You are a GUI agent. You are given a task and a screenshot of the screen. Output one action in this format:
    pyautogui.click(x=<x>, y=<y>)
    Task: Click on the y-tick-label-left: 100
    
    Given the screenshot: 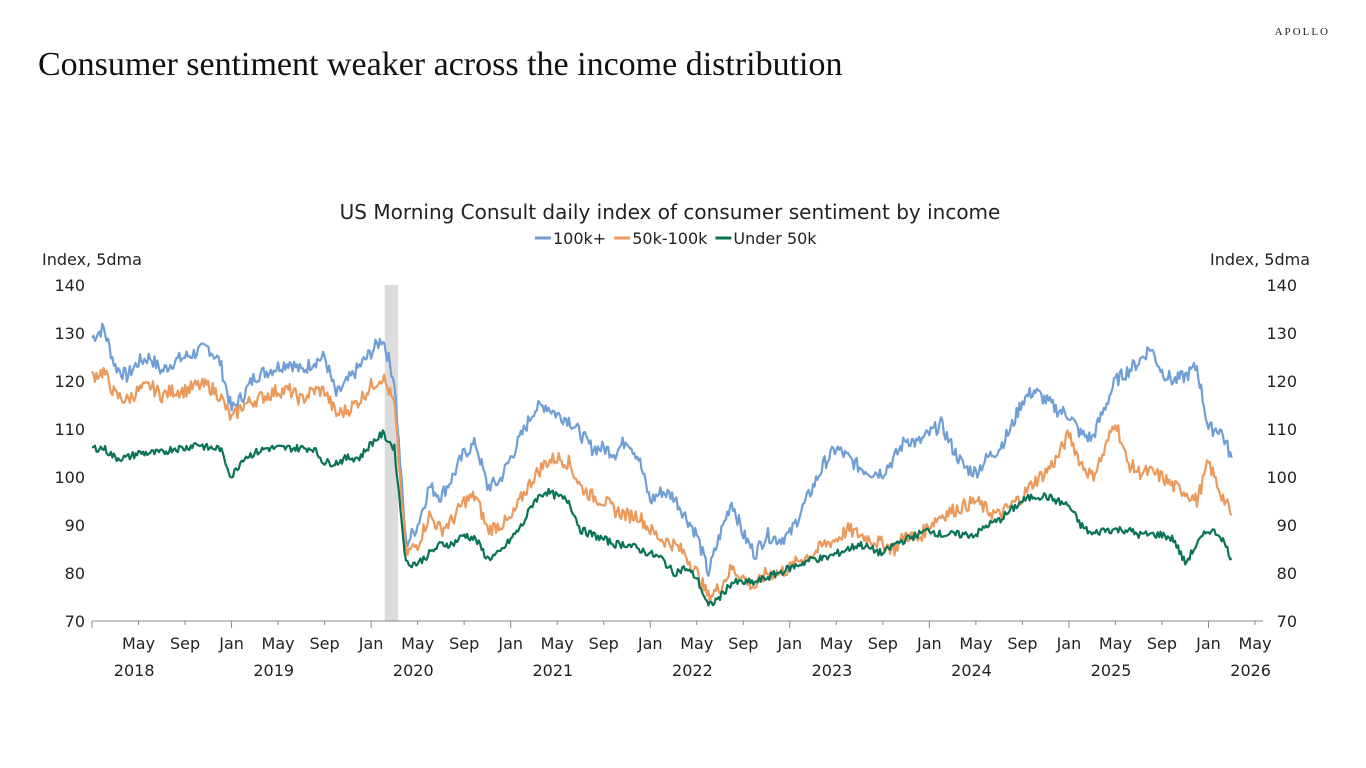 What is the action you would take?
    pyautogui.click(x=69, y=477)
    